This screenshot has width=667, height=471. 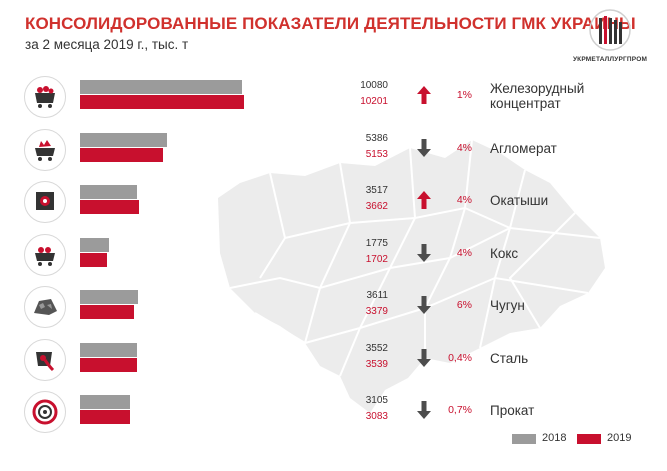 What do you see at coordinates (610, 30) in the screenshot?
I see `logo-mark-icon` at bounding box center [610, 30].